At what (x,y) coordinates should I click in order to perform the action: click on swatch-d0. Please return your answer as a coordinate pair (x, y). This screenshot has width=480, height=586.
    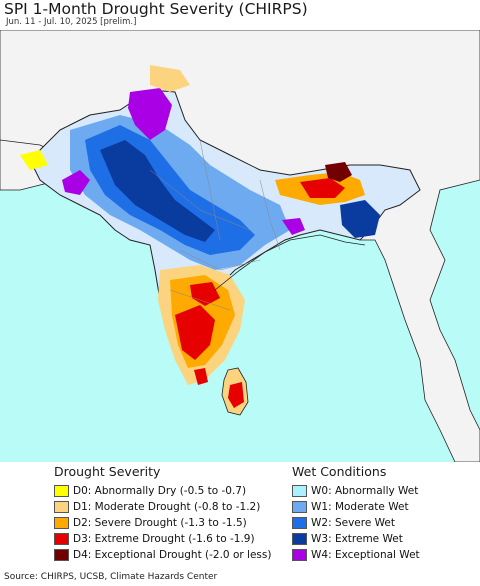
    Looking at the image, I should click on (61, 491).